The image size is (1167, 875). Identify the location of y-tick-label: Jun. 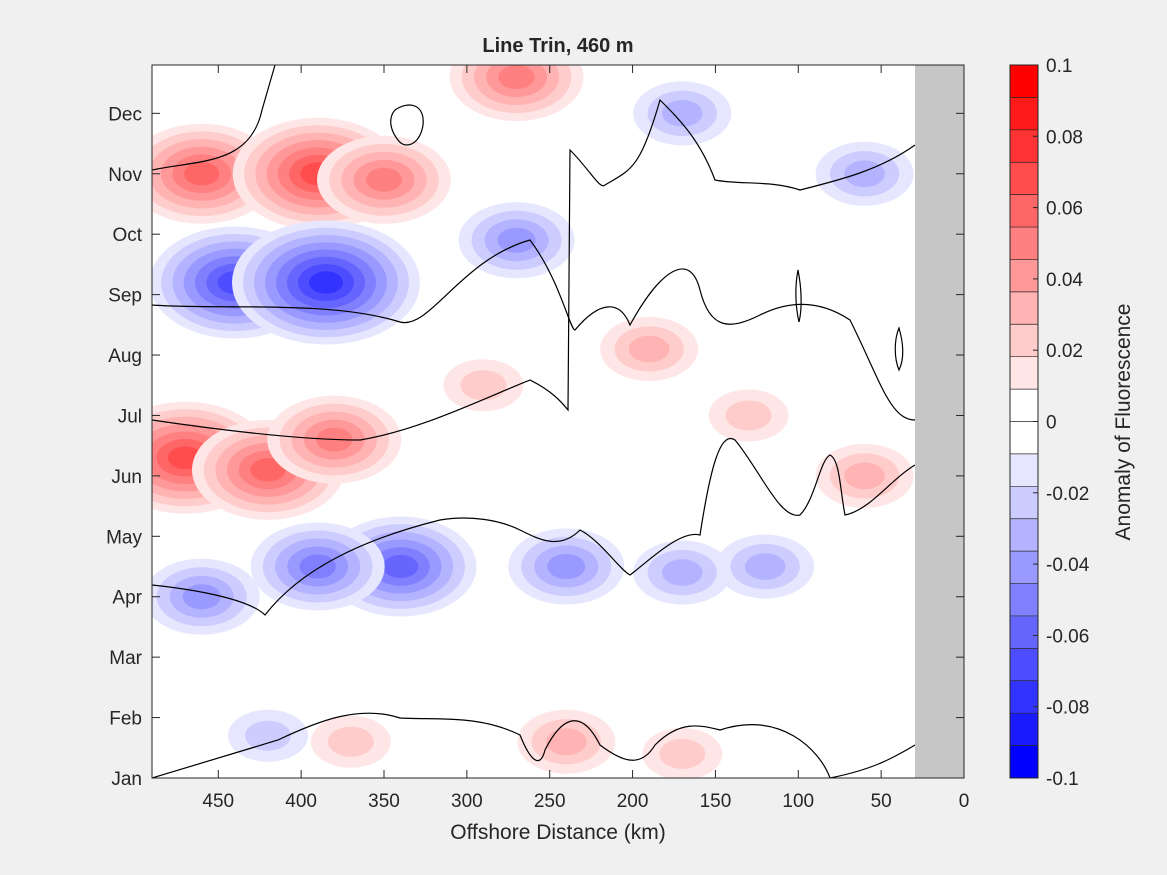
(126, 477).